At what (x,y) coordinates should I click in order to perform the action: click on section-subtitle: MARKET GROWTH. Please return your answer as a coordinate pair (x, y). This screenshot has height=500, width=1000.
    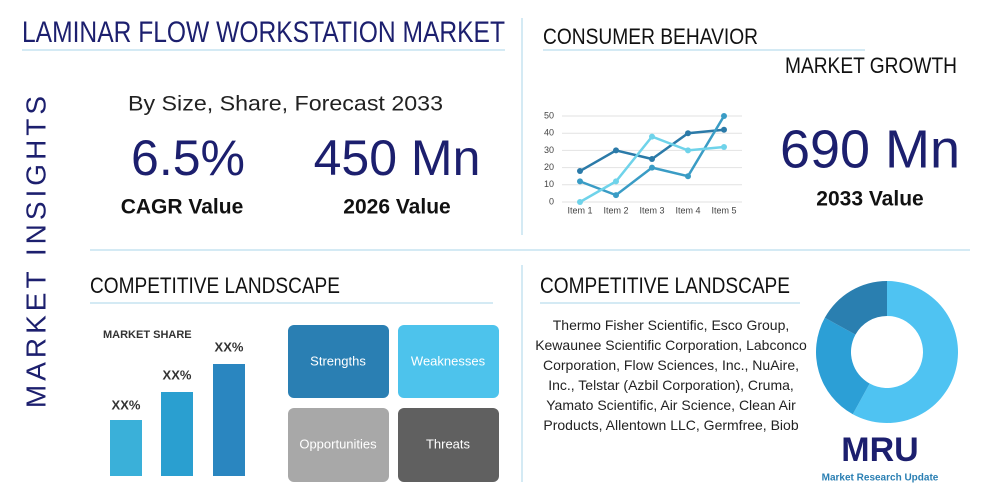
    Looking at the image, I should click on (871, 65).